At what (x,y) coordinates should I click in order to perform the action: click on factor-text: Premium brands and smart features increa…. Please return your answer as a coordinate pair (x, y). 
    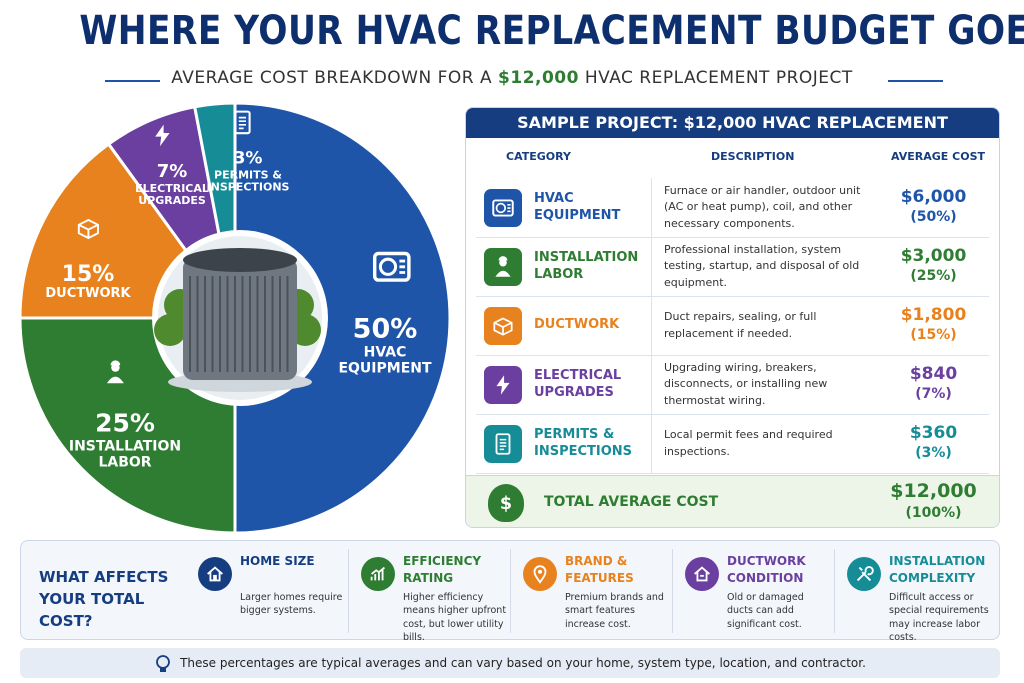
    Looking at the image, I should click on (614, 611).